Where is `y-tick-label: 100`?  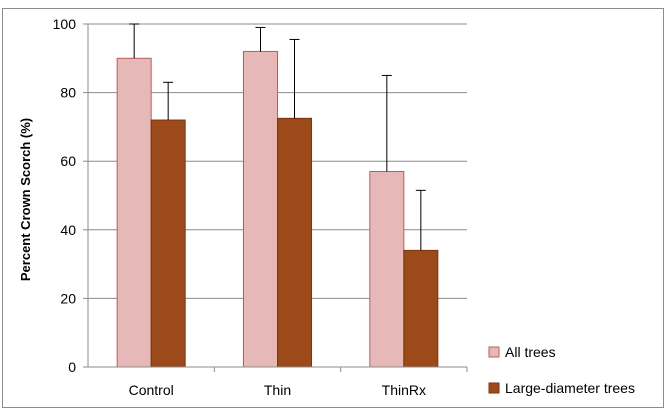 y-tick-label: 100 is located at coordinates (65, 24).